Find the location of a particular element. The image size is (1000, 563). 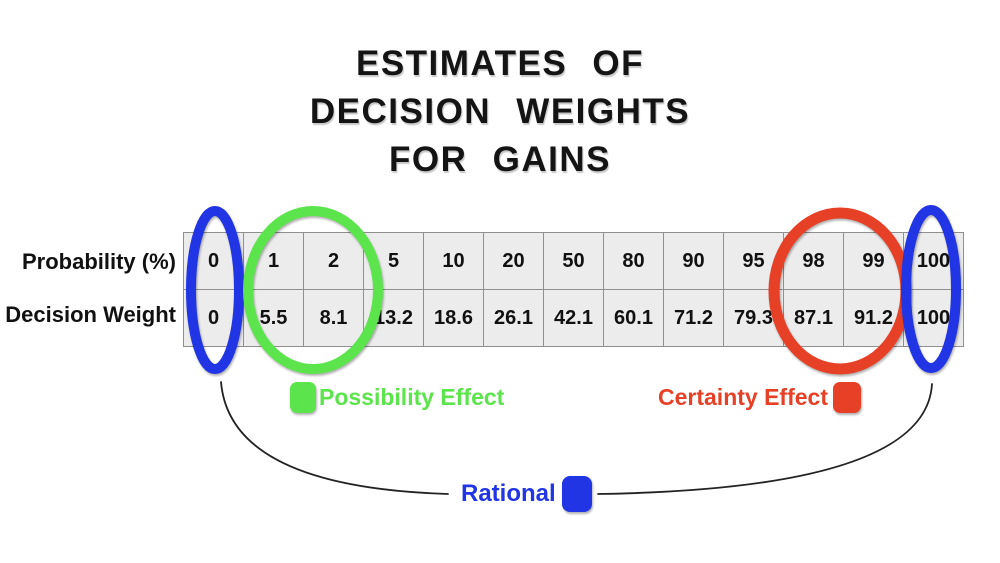

legend-certainty-effect: Certainty Effect is located at coordinates (759, 397).